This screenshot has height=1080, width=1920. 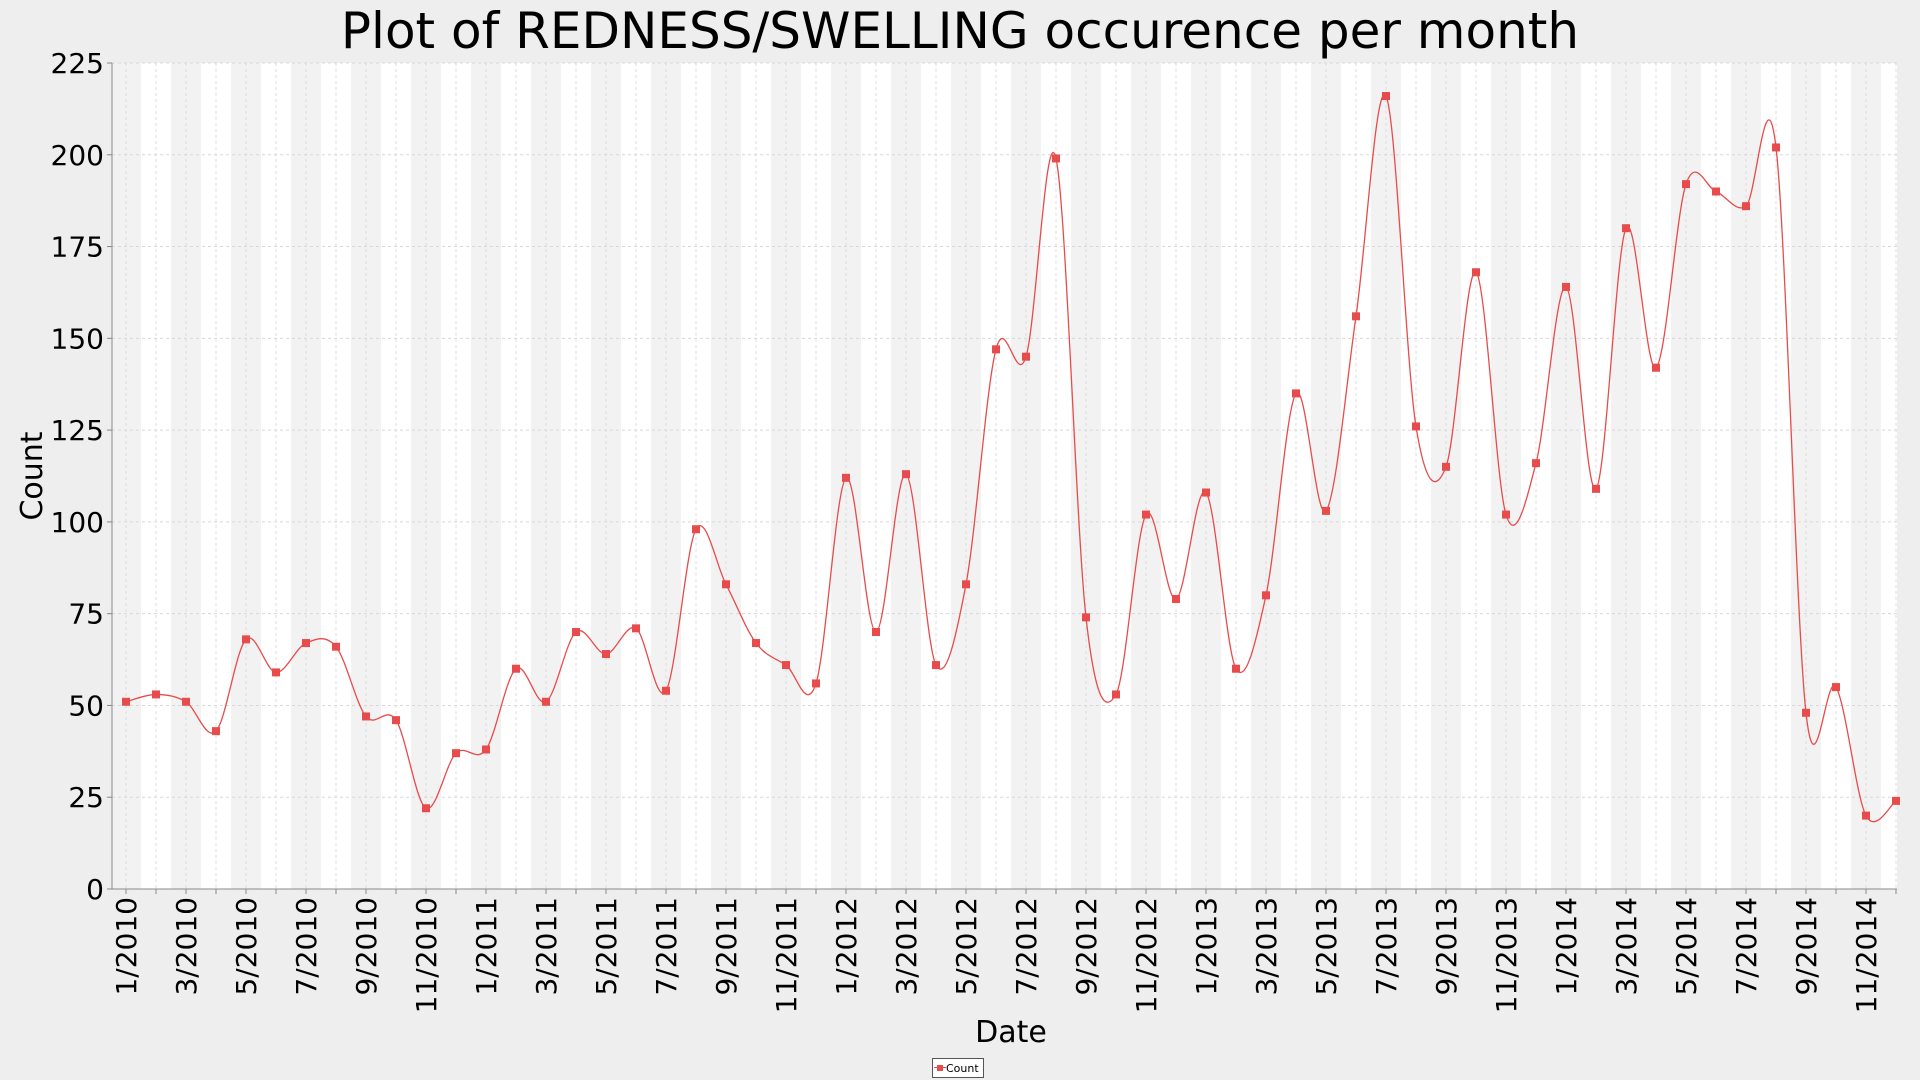 What do you see at coordinates (246, 946) in the screenshot?
I see `x-tick-label: 5/2010` at bounding box center [246, 946].